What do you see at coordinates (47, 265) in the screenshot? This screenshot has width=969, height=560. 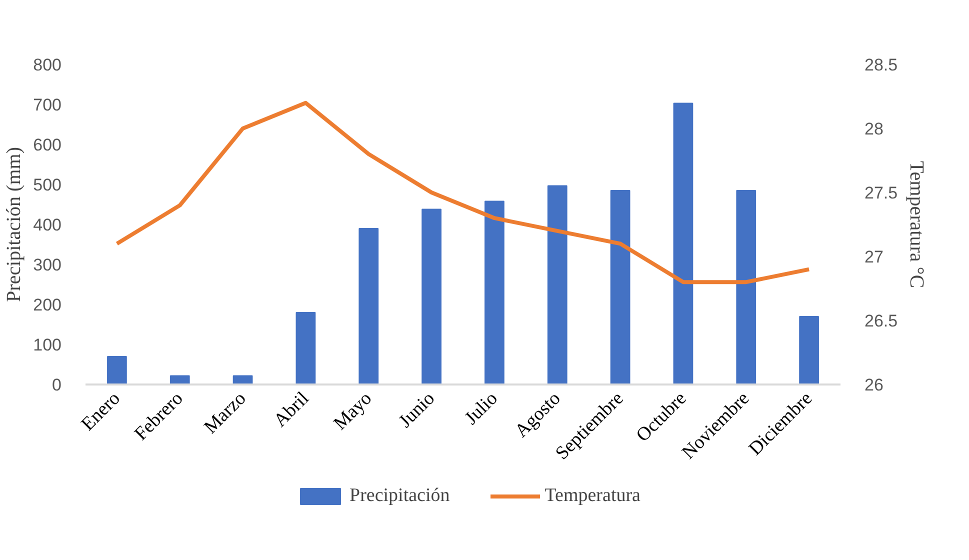 I see `y-tick-label: 300` at bounding box center [47, 265].